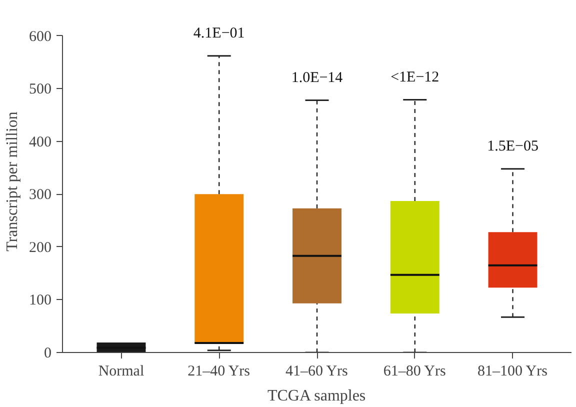 This screenshot has width=576, height=407. Describe the element at coordinates (40, 36) in the screenshot. I see `y-tick-label: 600` at that location.